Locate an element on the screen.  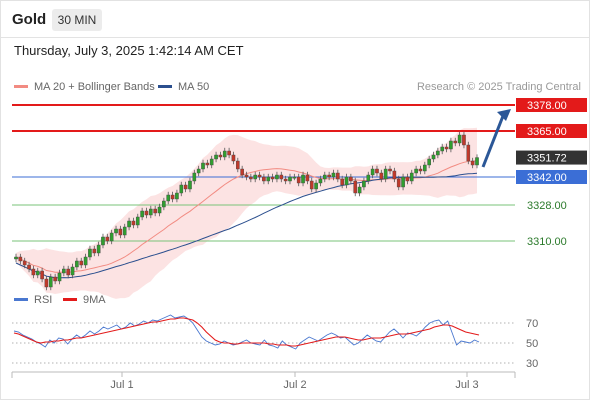
legend-label: MA 50 is located at coordinates (194, 87).